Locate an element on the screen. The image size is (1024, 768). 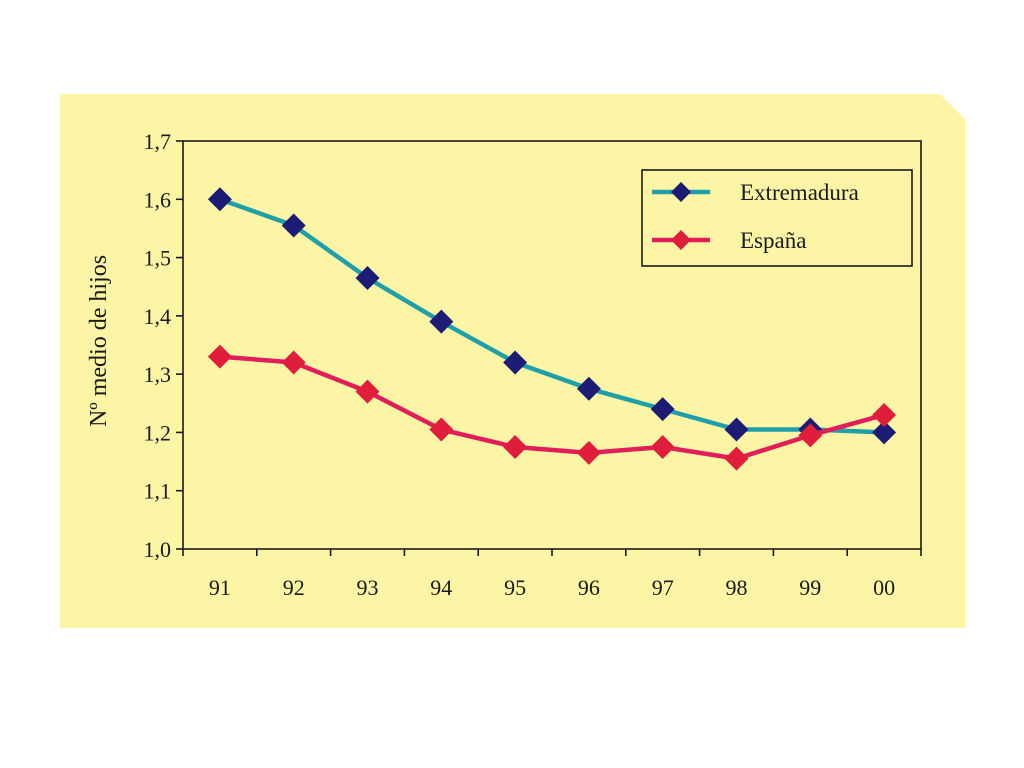
x-tick-label: 93 is located at coordinates (368, 587).